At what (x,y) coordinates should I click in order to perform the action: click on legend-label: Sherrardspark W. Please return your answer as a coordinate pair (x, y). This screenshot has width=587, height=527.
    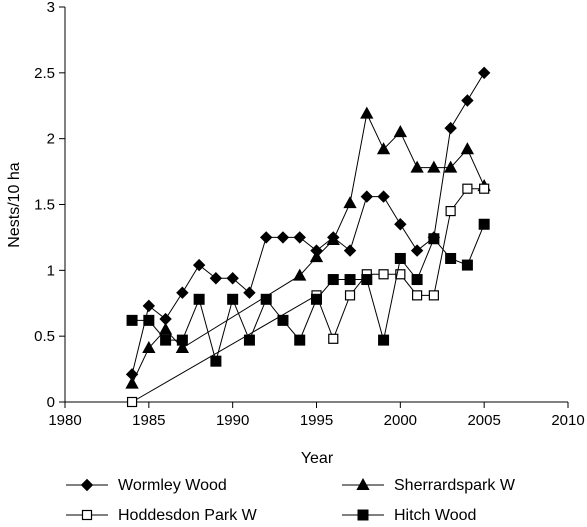
    Looking at the image, I should click on (455, 485).